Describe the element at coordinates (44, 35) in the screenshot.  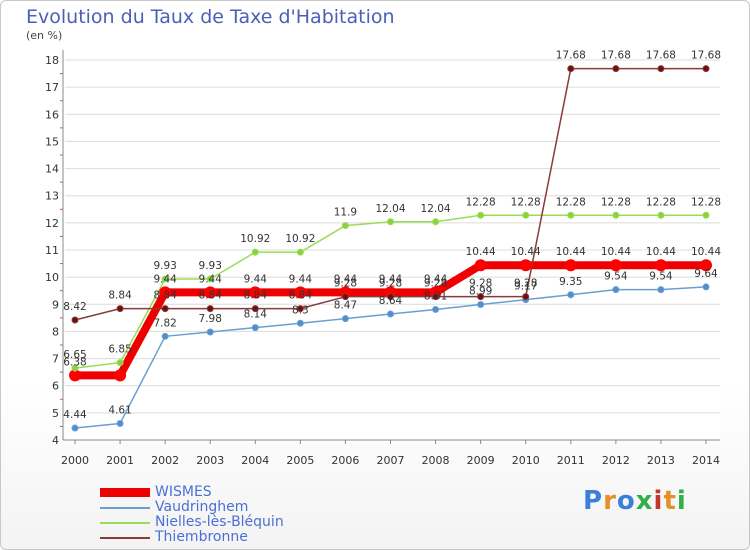
I see `chart-subtitle: (en %)` at that location.